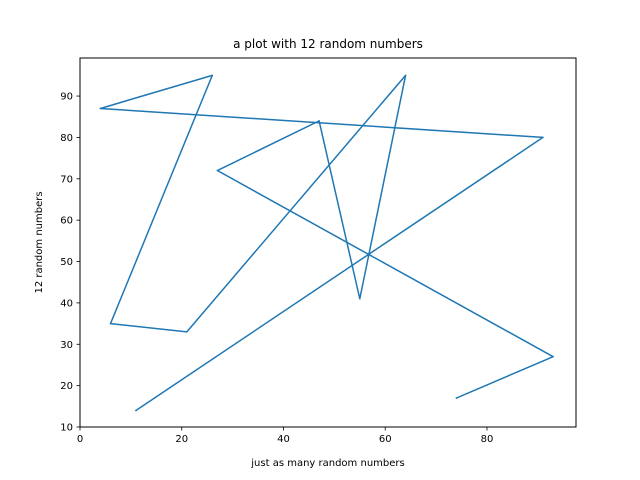 The image size is (640, 480). I want to click on y-tick-label: 30, so click(66, 345).